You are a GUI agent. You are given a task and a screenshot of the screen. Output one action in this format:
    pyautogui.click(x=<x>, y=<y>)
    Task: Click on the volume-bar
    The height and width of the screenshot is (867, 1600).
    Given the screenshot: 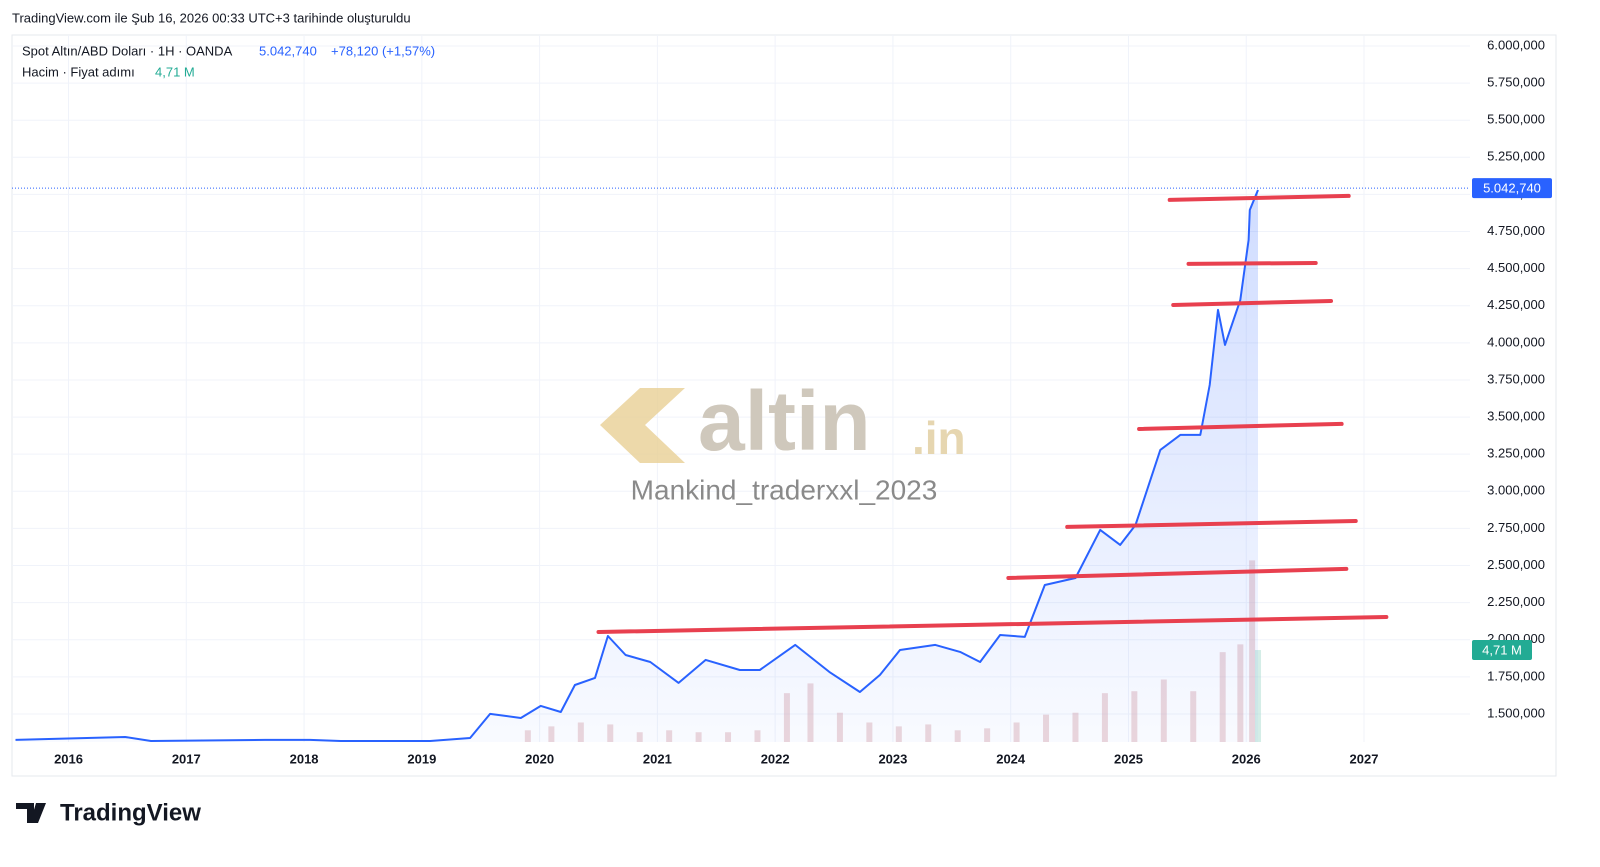 What is the action you would take?
    pyautogui.click(x=1258, y=696)
    